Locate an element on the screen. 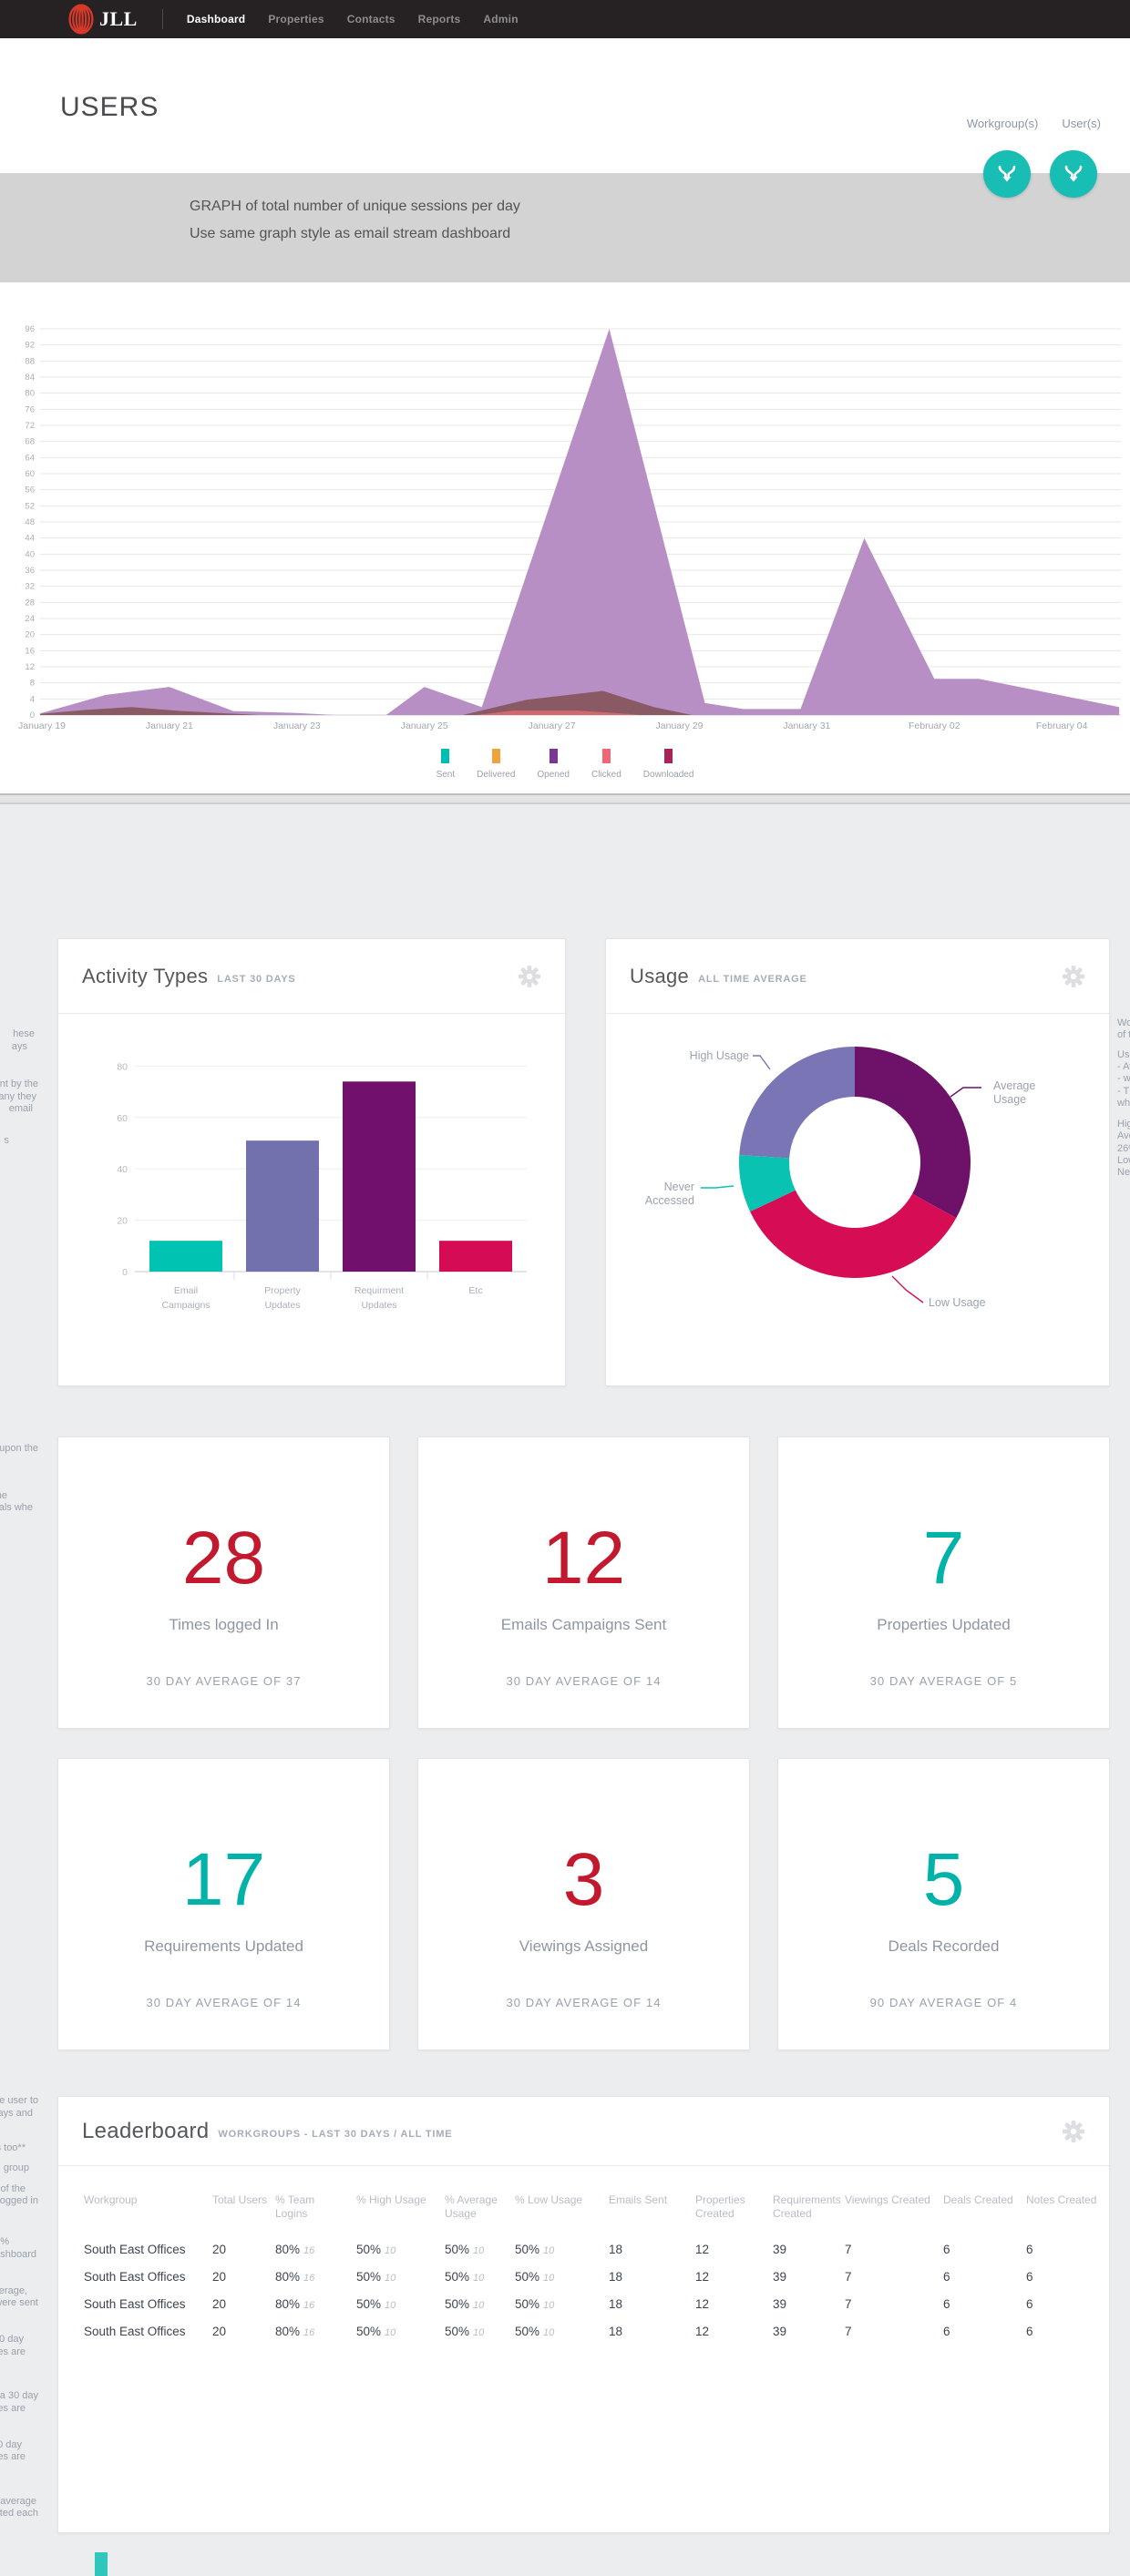 The width and height of the screenshot is (1130, 2576). margin-note: - Av is located at coordinates (1123, 1066).